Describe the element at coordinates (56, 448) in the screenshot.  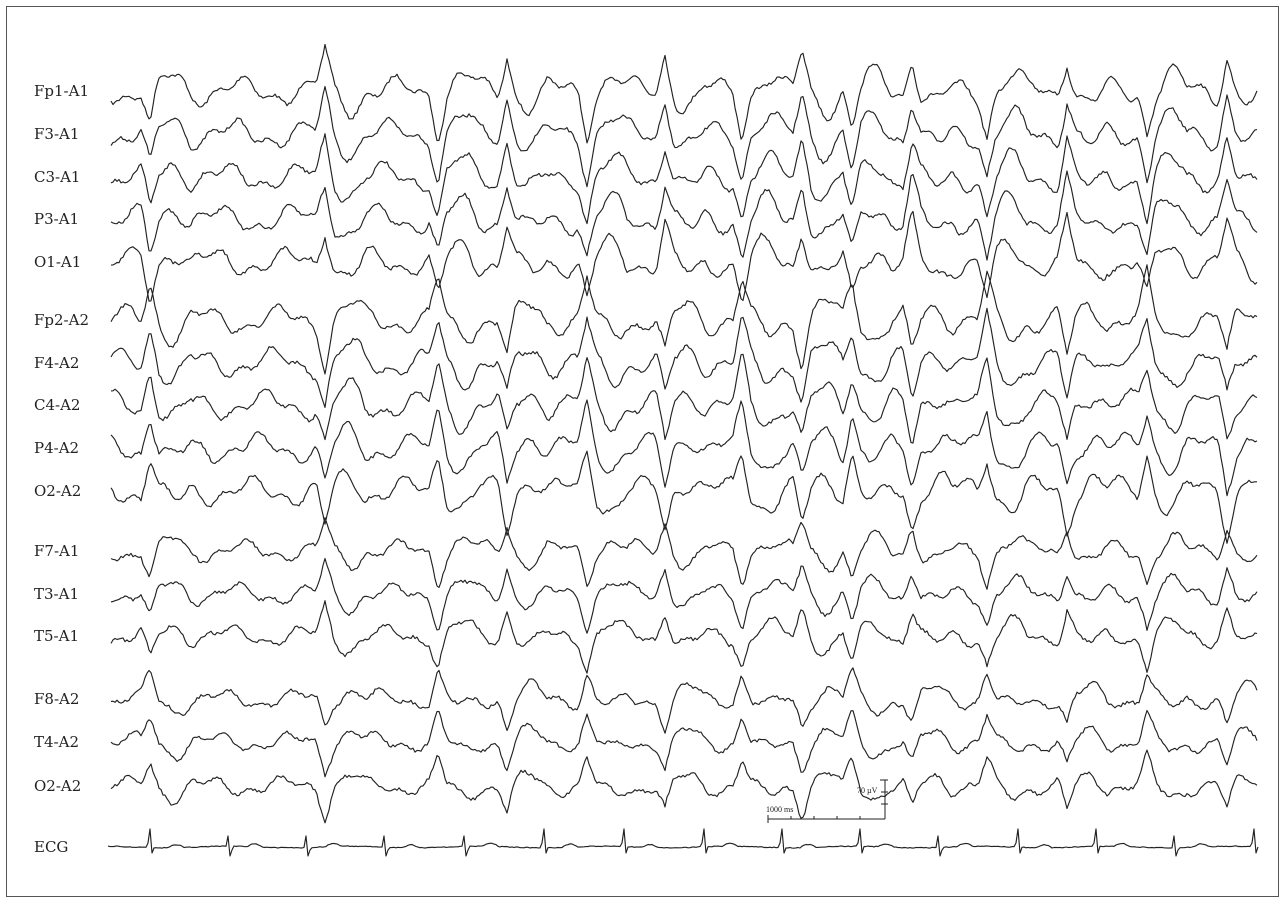
I see `channel-label: P4-A2` at that location.